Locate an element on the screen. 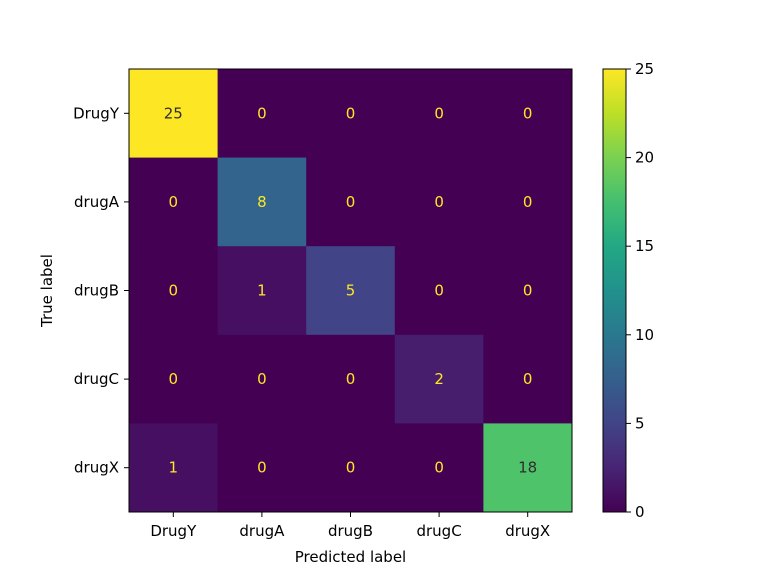  colorbar-tick-label: 5 is located at coordinates (640, 423).